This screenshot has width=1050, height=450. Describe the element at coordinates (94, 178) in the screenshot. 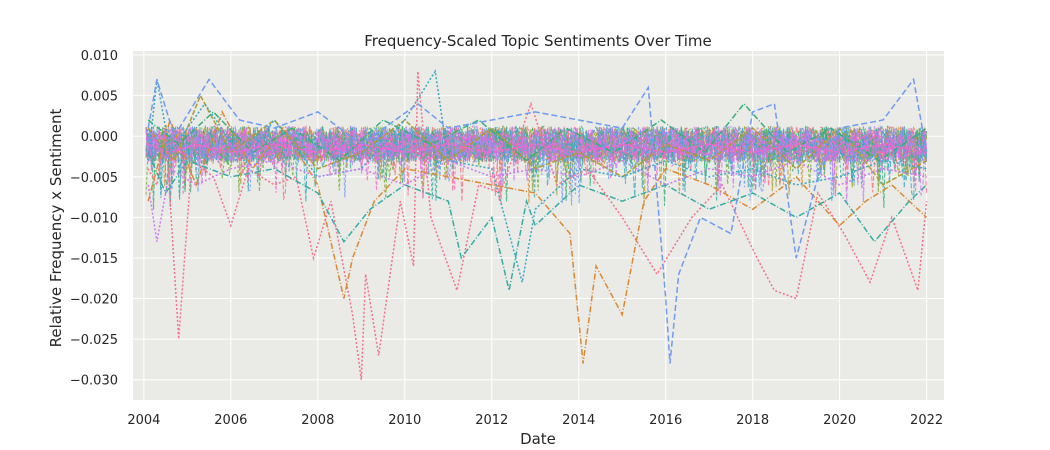

I see `y-tick-label: −0.005` at that location.